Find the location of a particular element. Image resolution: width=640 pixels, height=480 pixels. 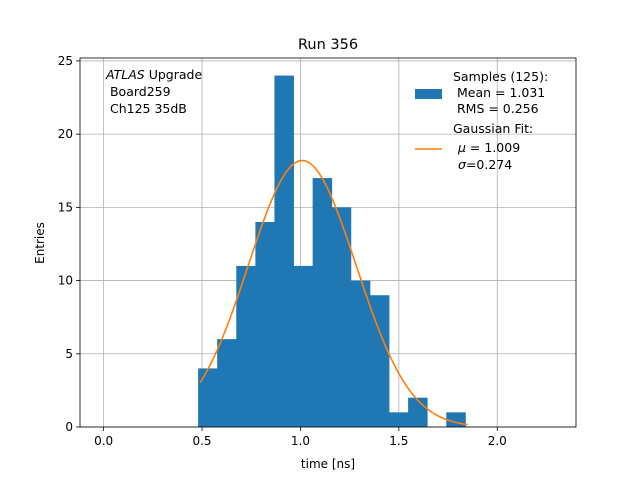

legend-sigma-symbol: σ is located at coordinates (462, 164).